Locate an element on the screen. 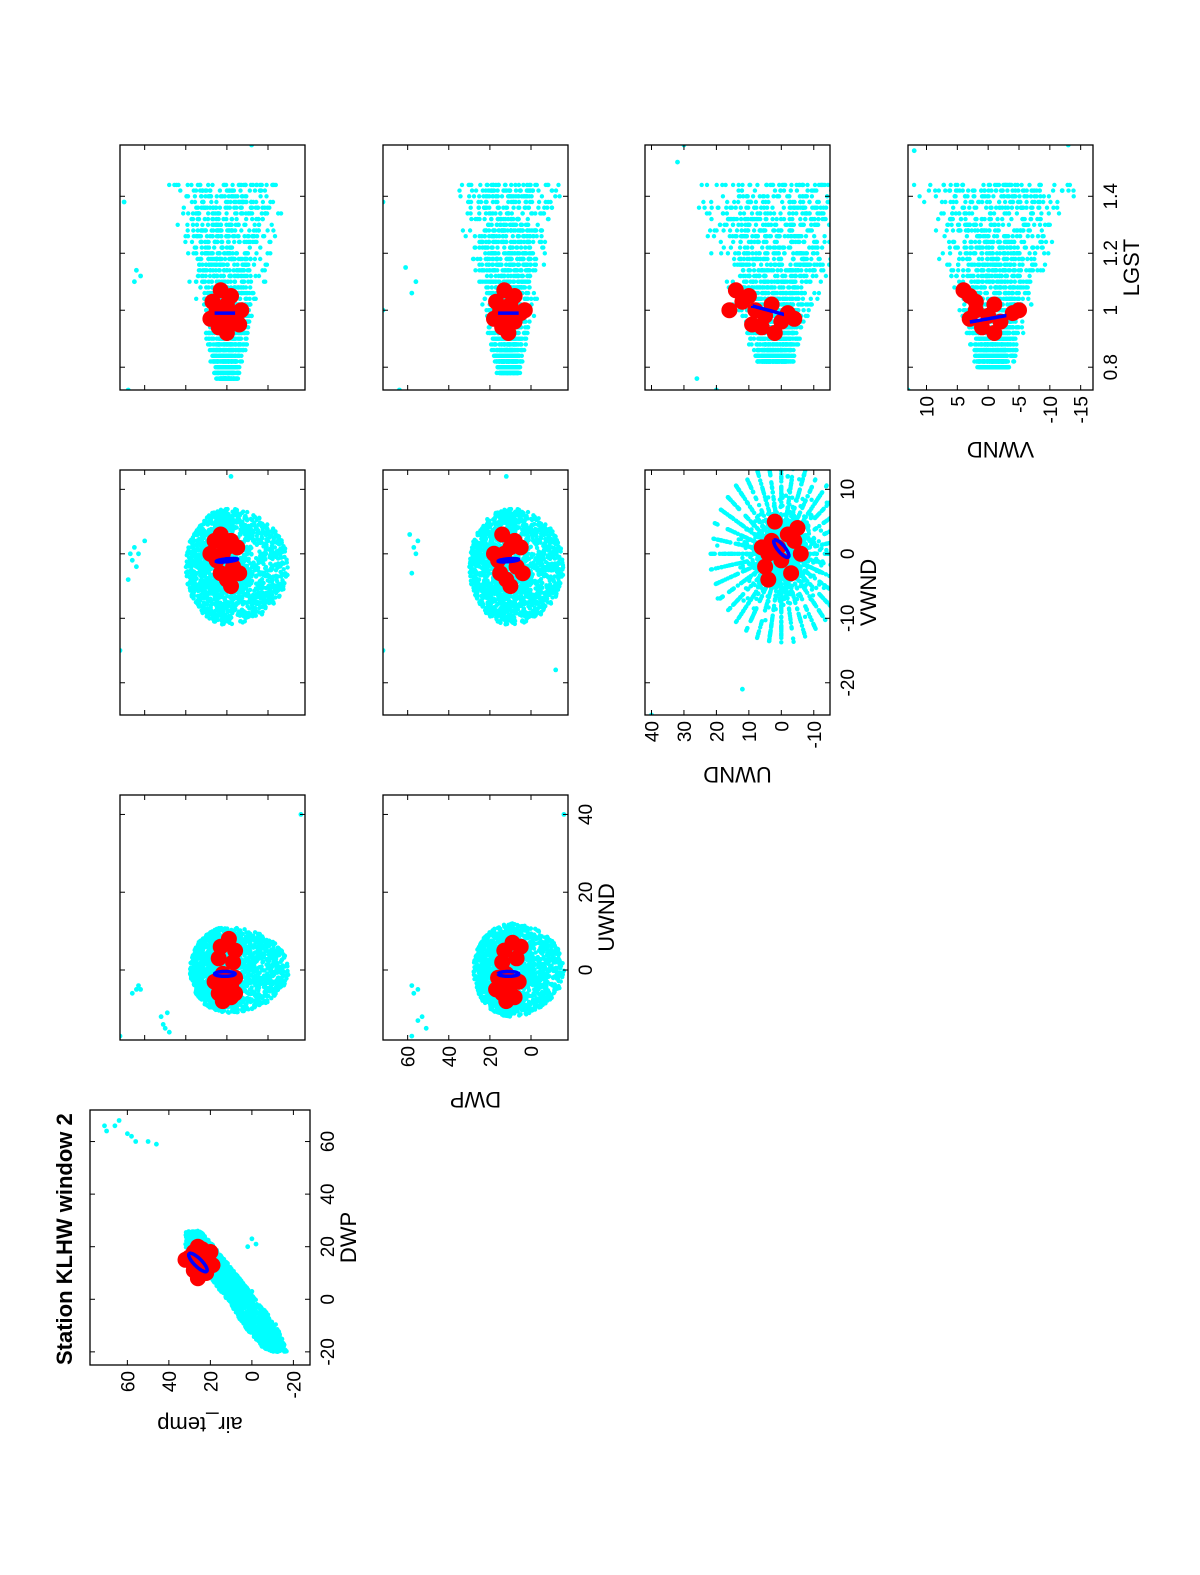  x-tick-label: 40 is located at coordinates (328, 1194).